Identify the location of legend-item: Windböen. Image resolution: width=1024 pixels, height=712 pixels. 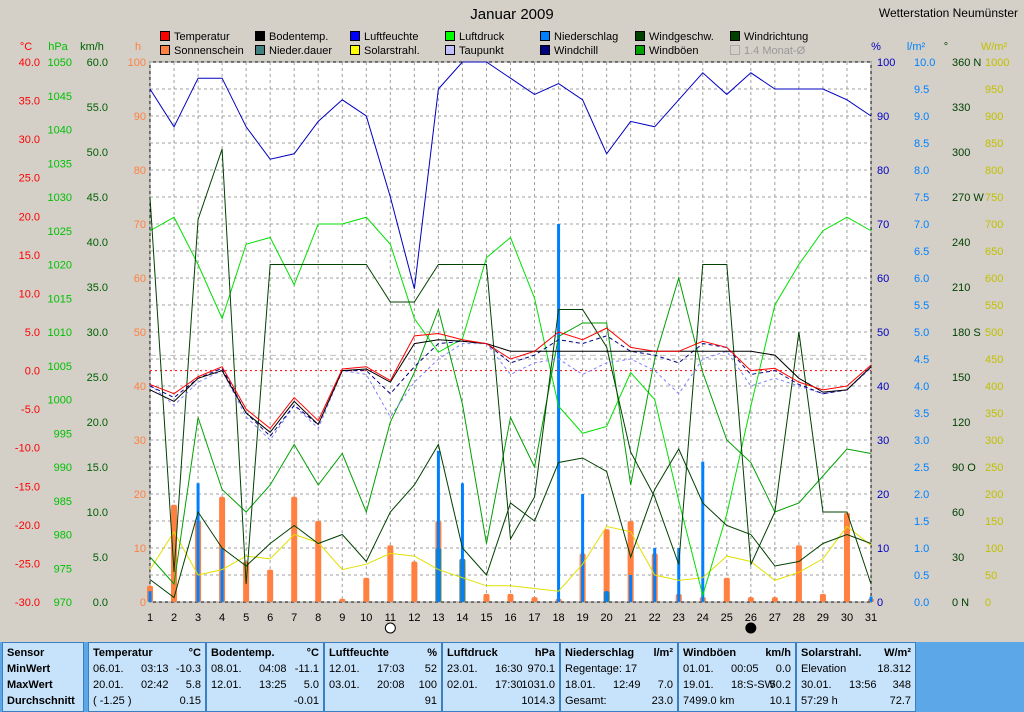
(667, 51).